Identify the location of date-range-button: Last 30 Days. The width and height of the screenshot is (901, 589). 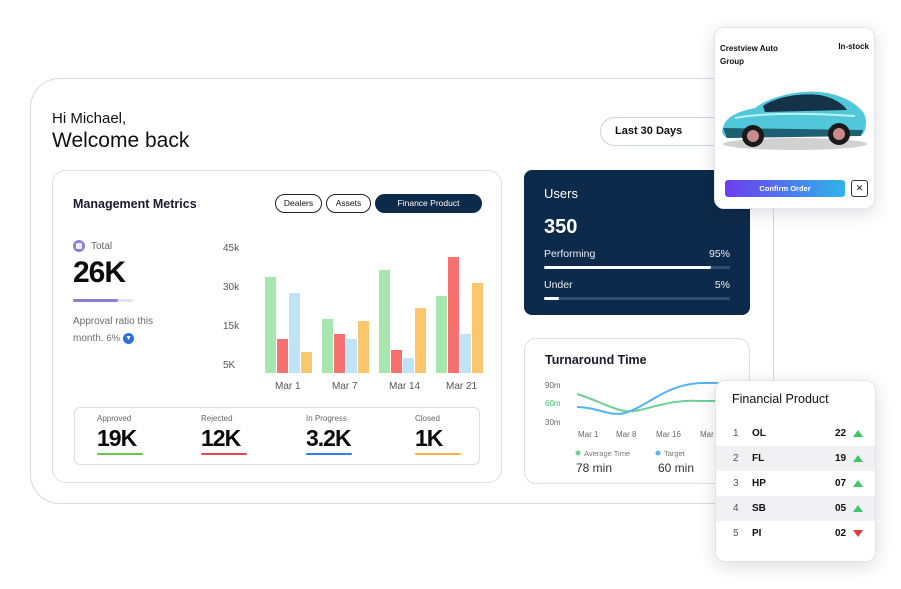
(665, 131).